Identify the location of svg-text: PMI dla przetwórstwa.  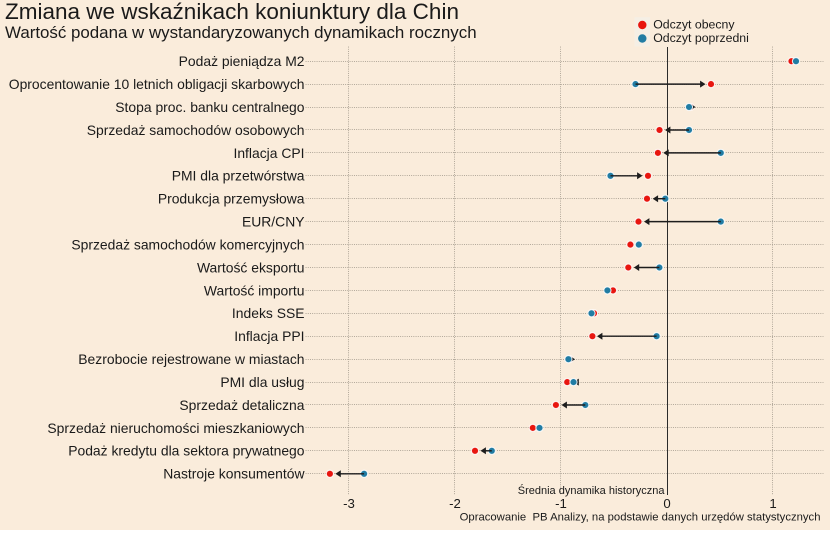
(238, 176).